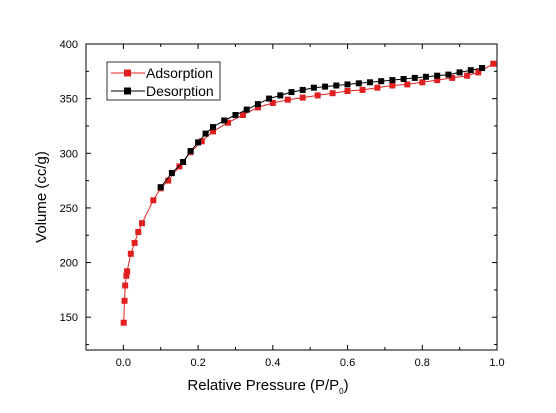 The image size is (556, 413). Describe the element at coordinates (69, 100) in the screenshot. I see `y-tick-label: 350` at that location.